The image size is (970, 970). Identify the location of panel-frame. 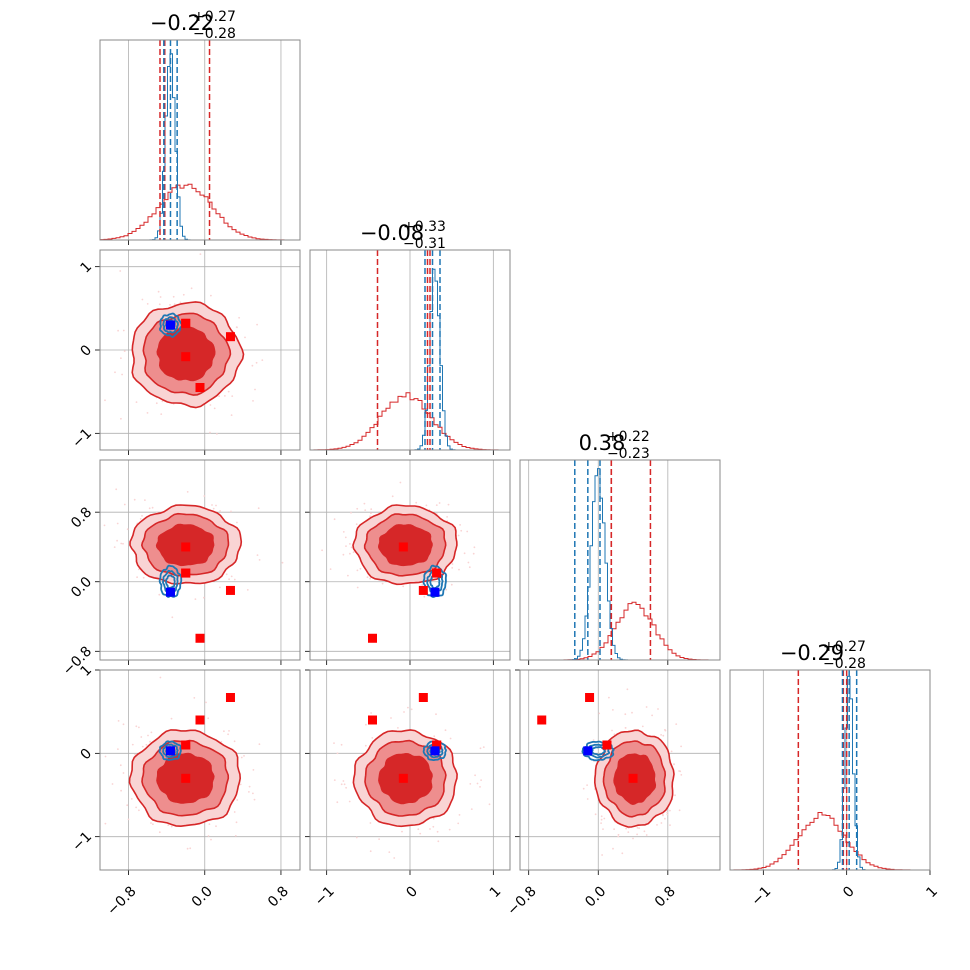
(410, 350).